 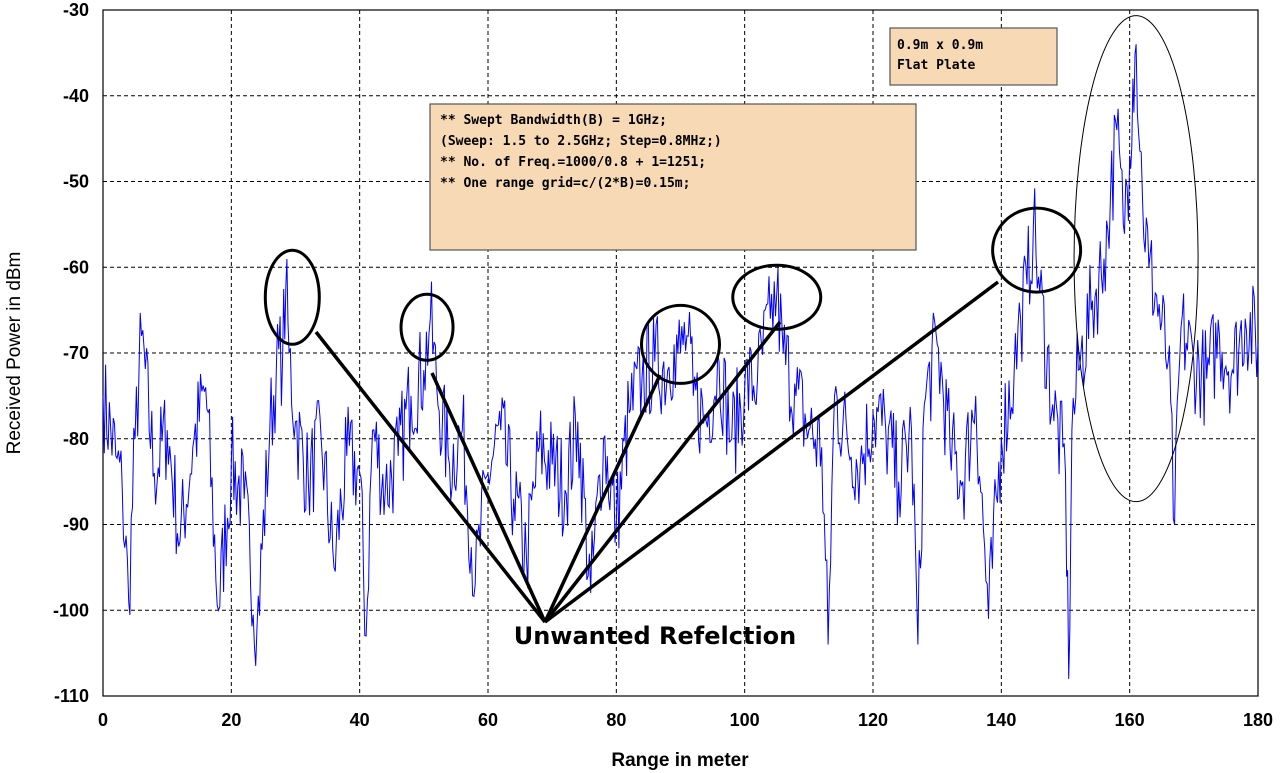 What do you see at coordinates (680, 760) in the screenshot?
I see `x-axis-label: Range in meter` at bounding box center [680, 760].